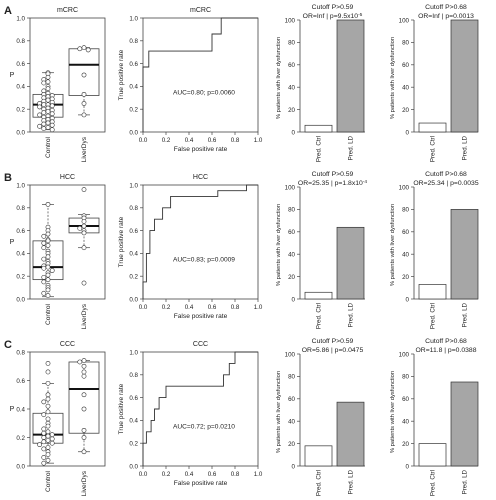 This screenshot has height=500, width=496. Describe the element at coordinates (332, 183) in the screenshot. I see `bar-subtitle: OR=25.35 | p=1.8x10-4` at that location.